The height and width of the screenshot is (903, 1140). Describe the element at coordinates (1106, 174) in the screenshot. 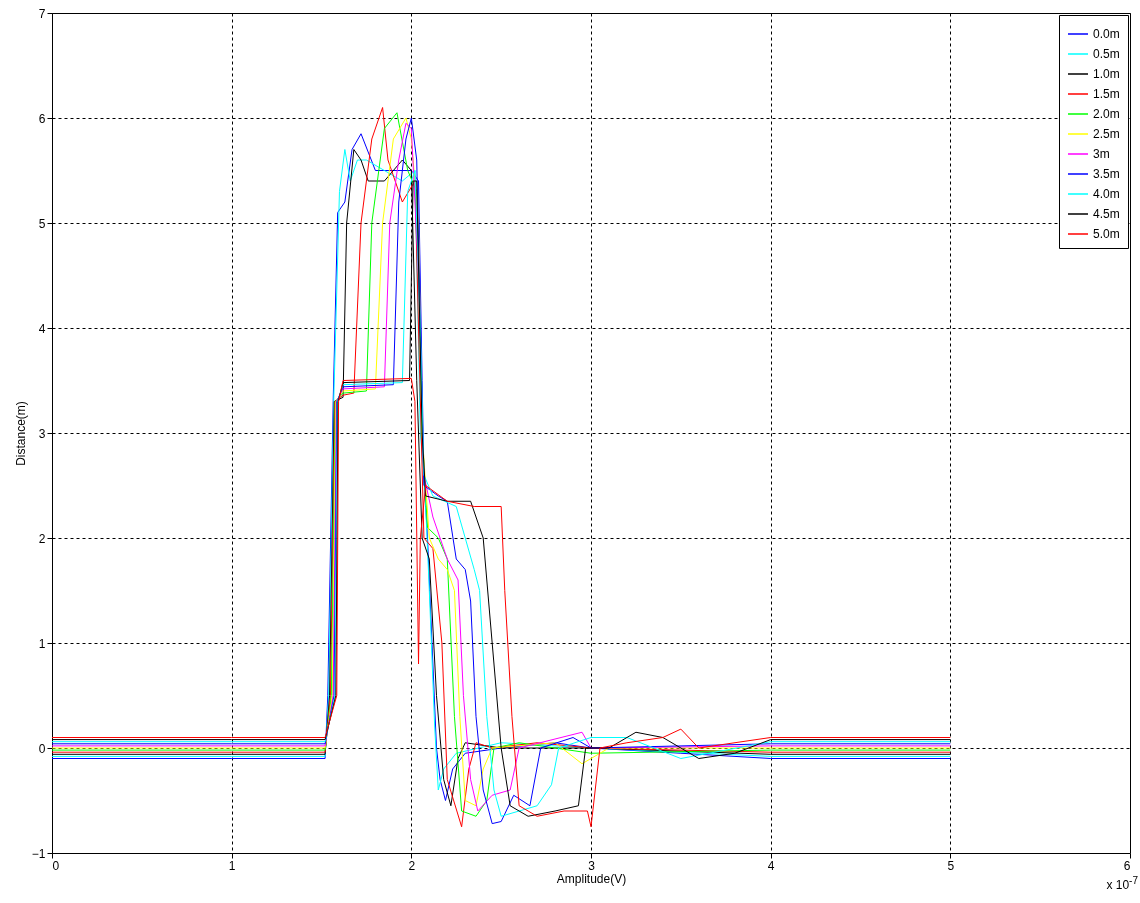

I see `legend-label: 3.5m` at that location.